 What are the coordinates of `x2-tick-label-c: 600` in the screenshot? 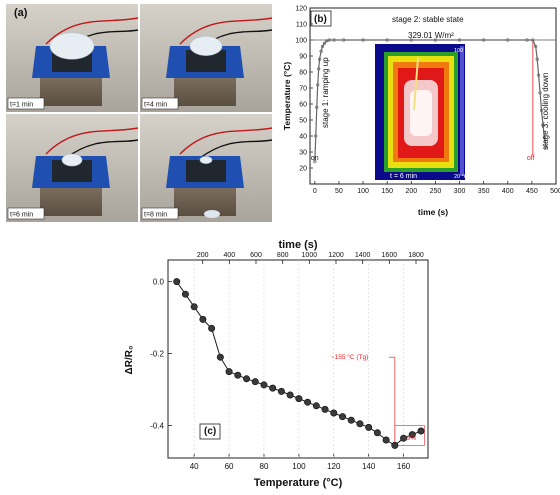 It's located at (256, 255).